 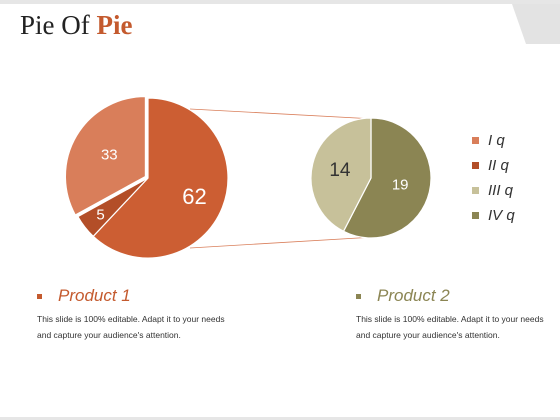 What do you see at coordinates (94, 295) in the screenshot?
I see `product-title: Product 1` at bounding box center [94, 295].